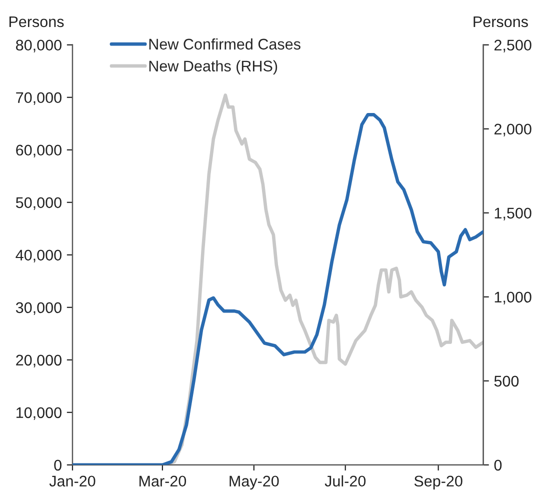  What do you see at coordinates (345, 481) in the screenshot?
I see `x-tick-label: Jul-20` at bounding box center [345, 481].